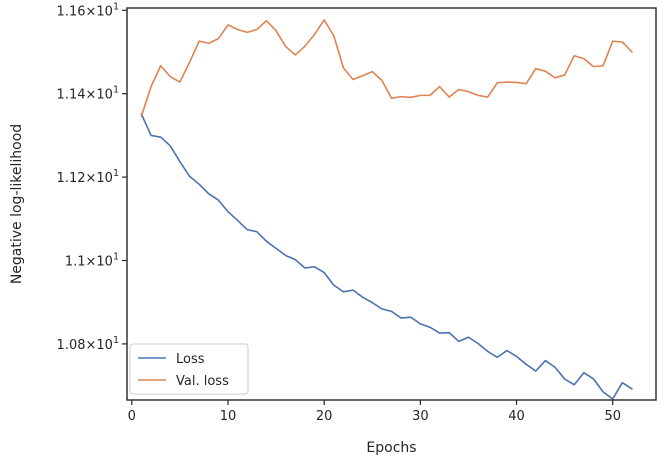 This screenshot has width=667, height=463. Describe the element at coordinates (391, 448) in the screenshot. I see `x-axis-title: Epochs` at that location.